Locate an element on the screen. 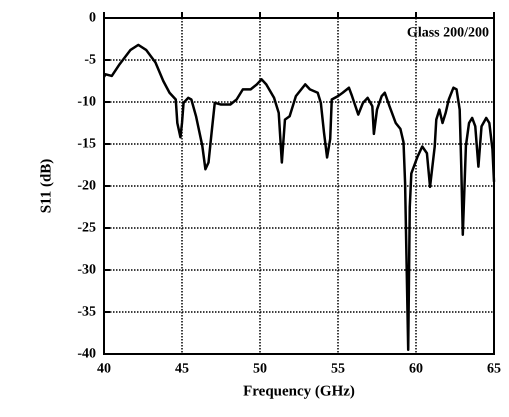 The width and height of the screenshot is (509, 417). annotation: Glass 200/200 is located at coordinates (448, 33).